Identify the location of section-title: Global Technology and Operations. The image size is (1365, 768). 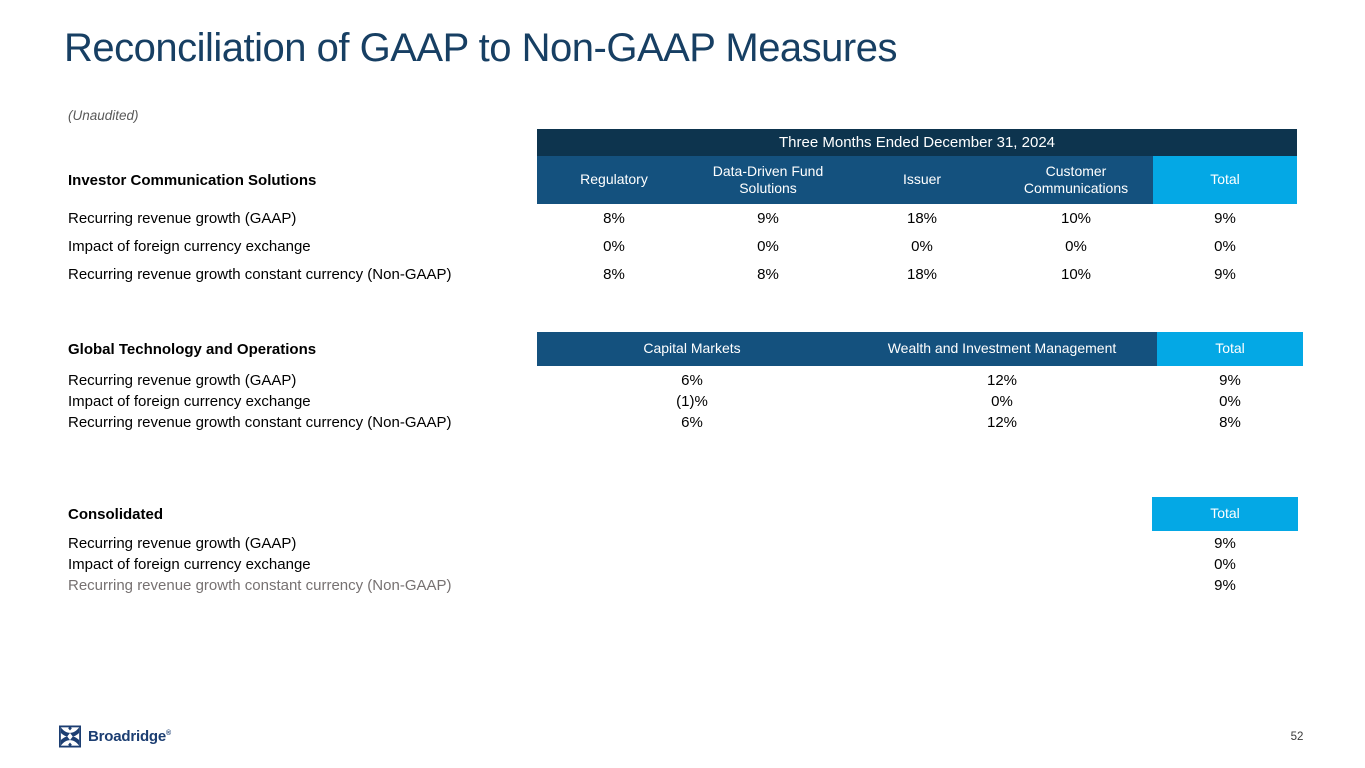
(192, 349).